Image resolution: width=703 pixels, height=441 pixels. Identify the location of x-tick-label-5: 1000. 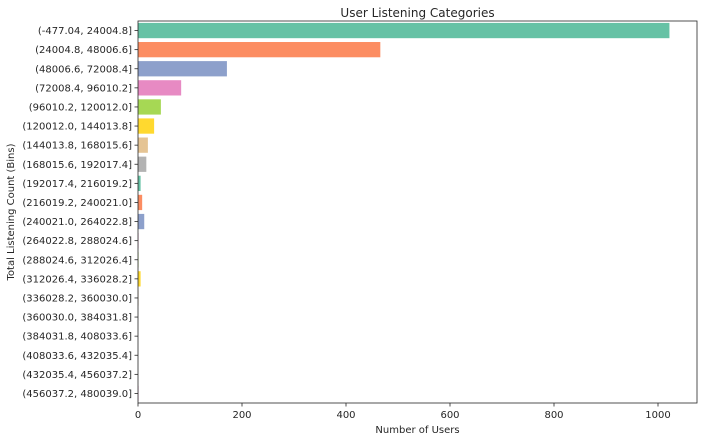
(657, 415).